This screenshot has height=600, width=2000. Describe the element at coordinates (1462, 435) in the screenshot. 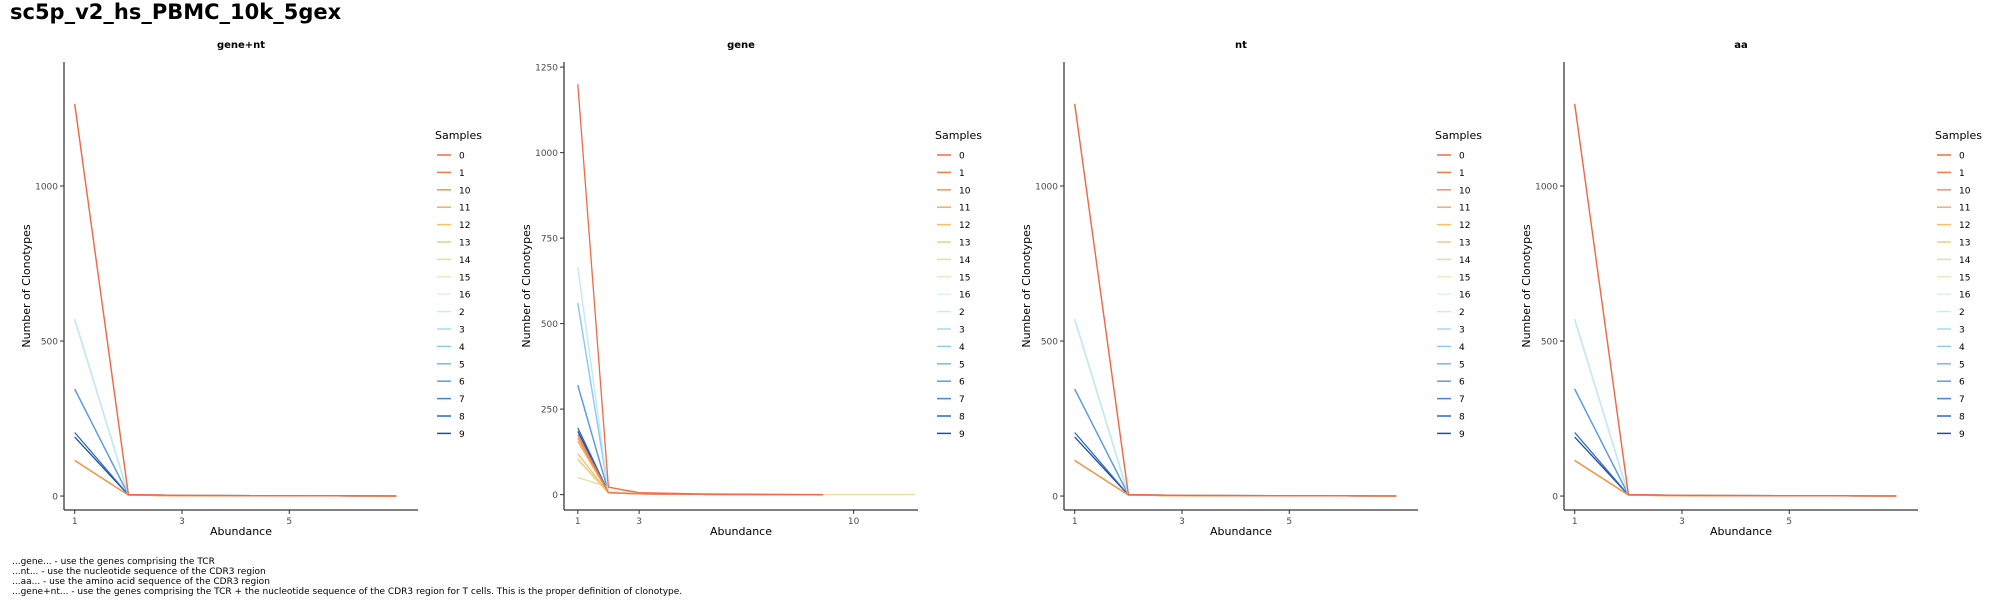

I see `legend-label-9: 9` at that location.